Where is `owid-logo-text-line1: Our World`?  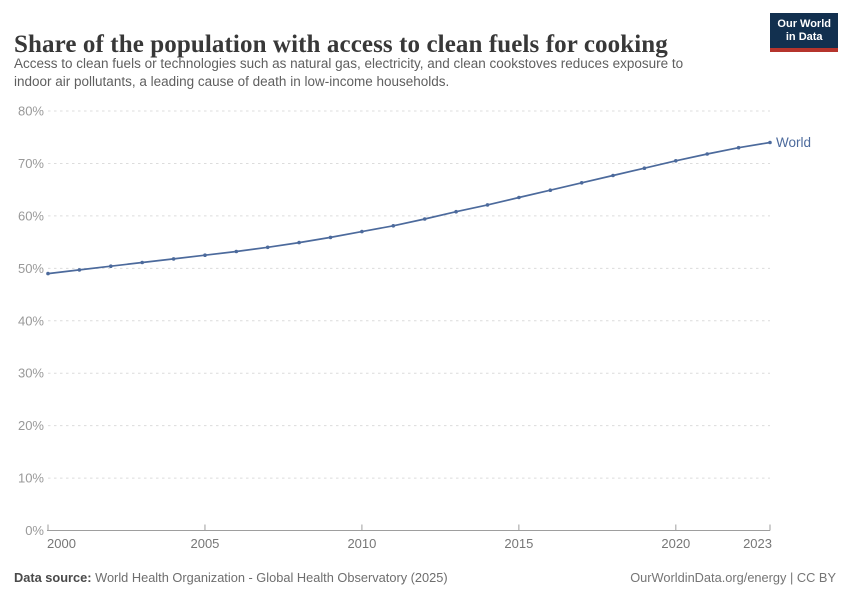 owid-logo-text-line1: Our World is located at coordinates (804, 24).